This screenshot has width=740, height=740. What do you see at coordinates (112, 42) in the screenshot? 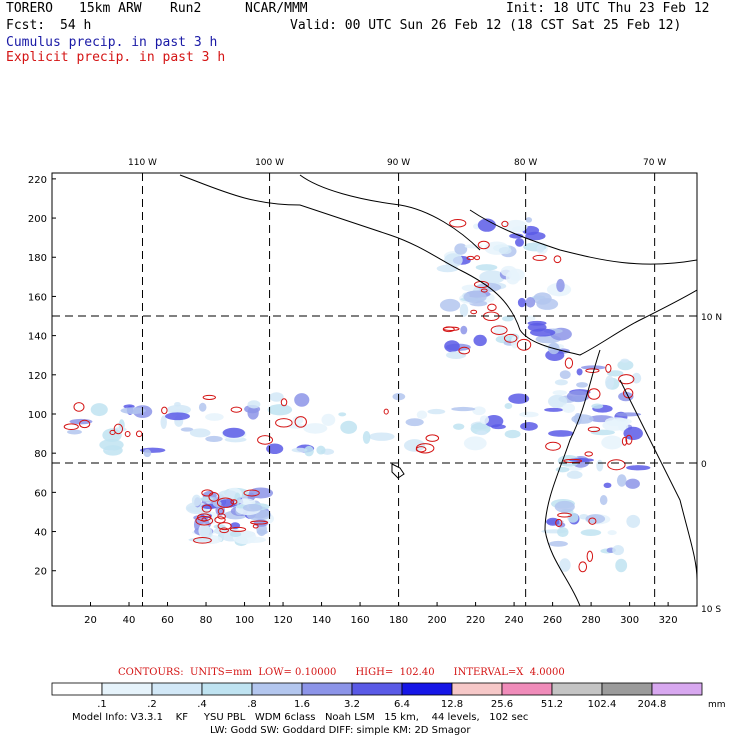
I see `cumulus-precip-title: Cumulus precip. in past 3 h` at bounding box center [112, 42].